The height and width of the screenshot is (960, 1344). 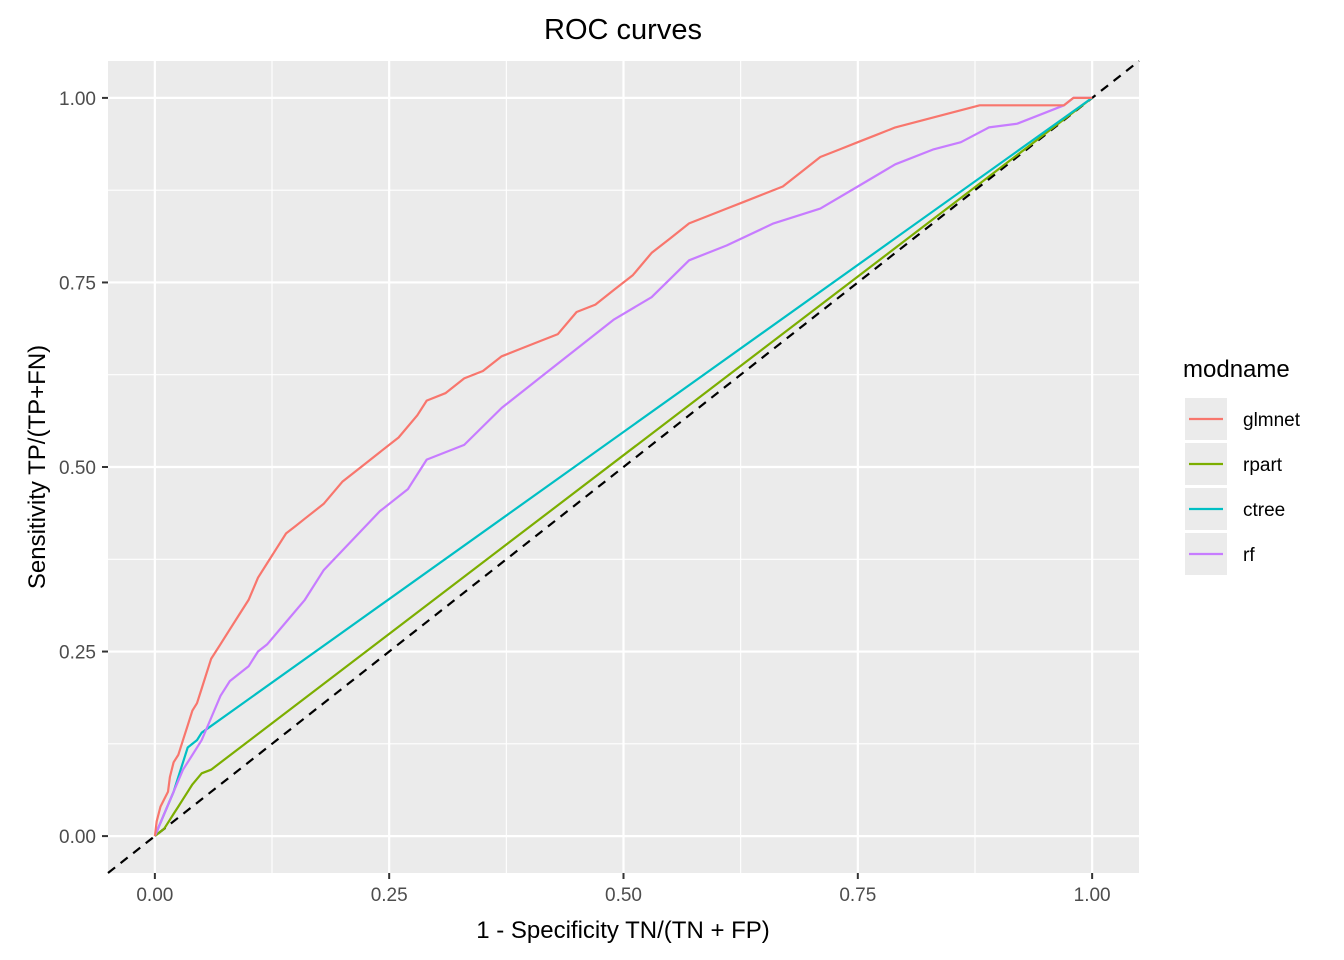 What do you see at coordinates (1263, 465) in the screenshot?
I see `legend-label-rpart: rpart` at bounding box center [1263, 465].